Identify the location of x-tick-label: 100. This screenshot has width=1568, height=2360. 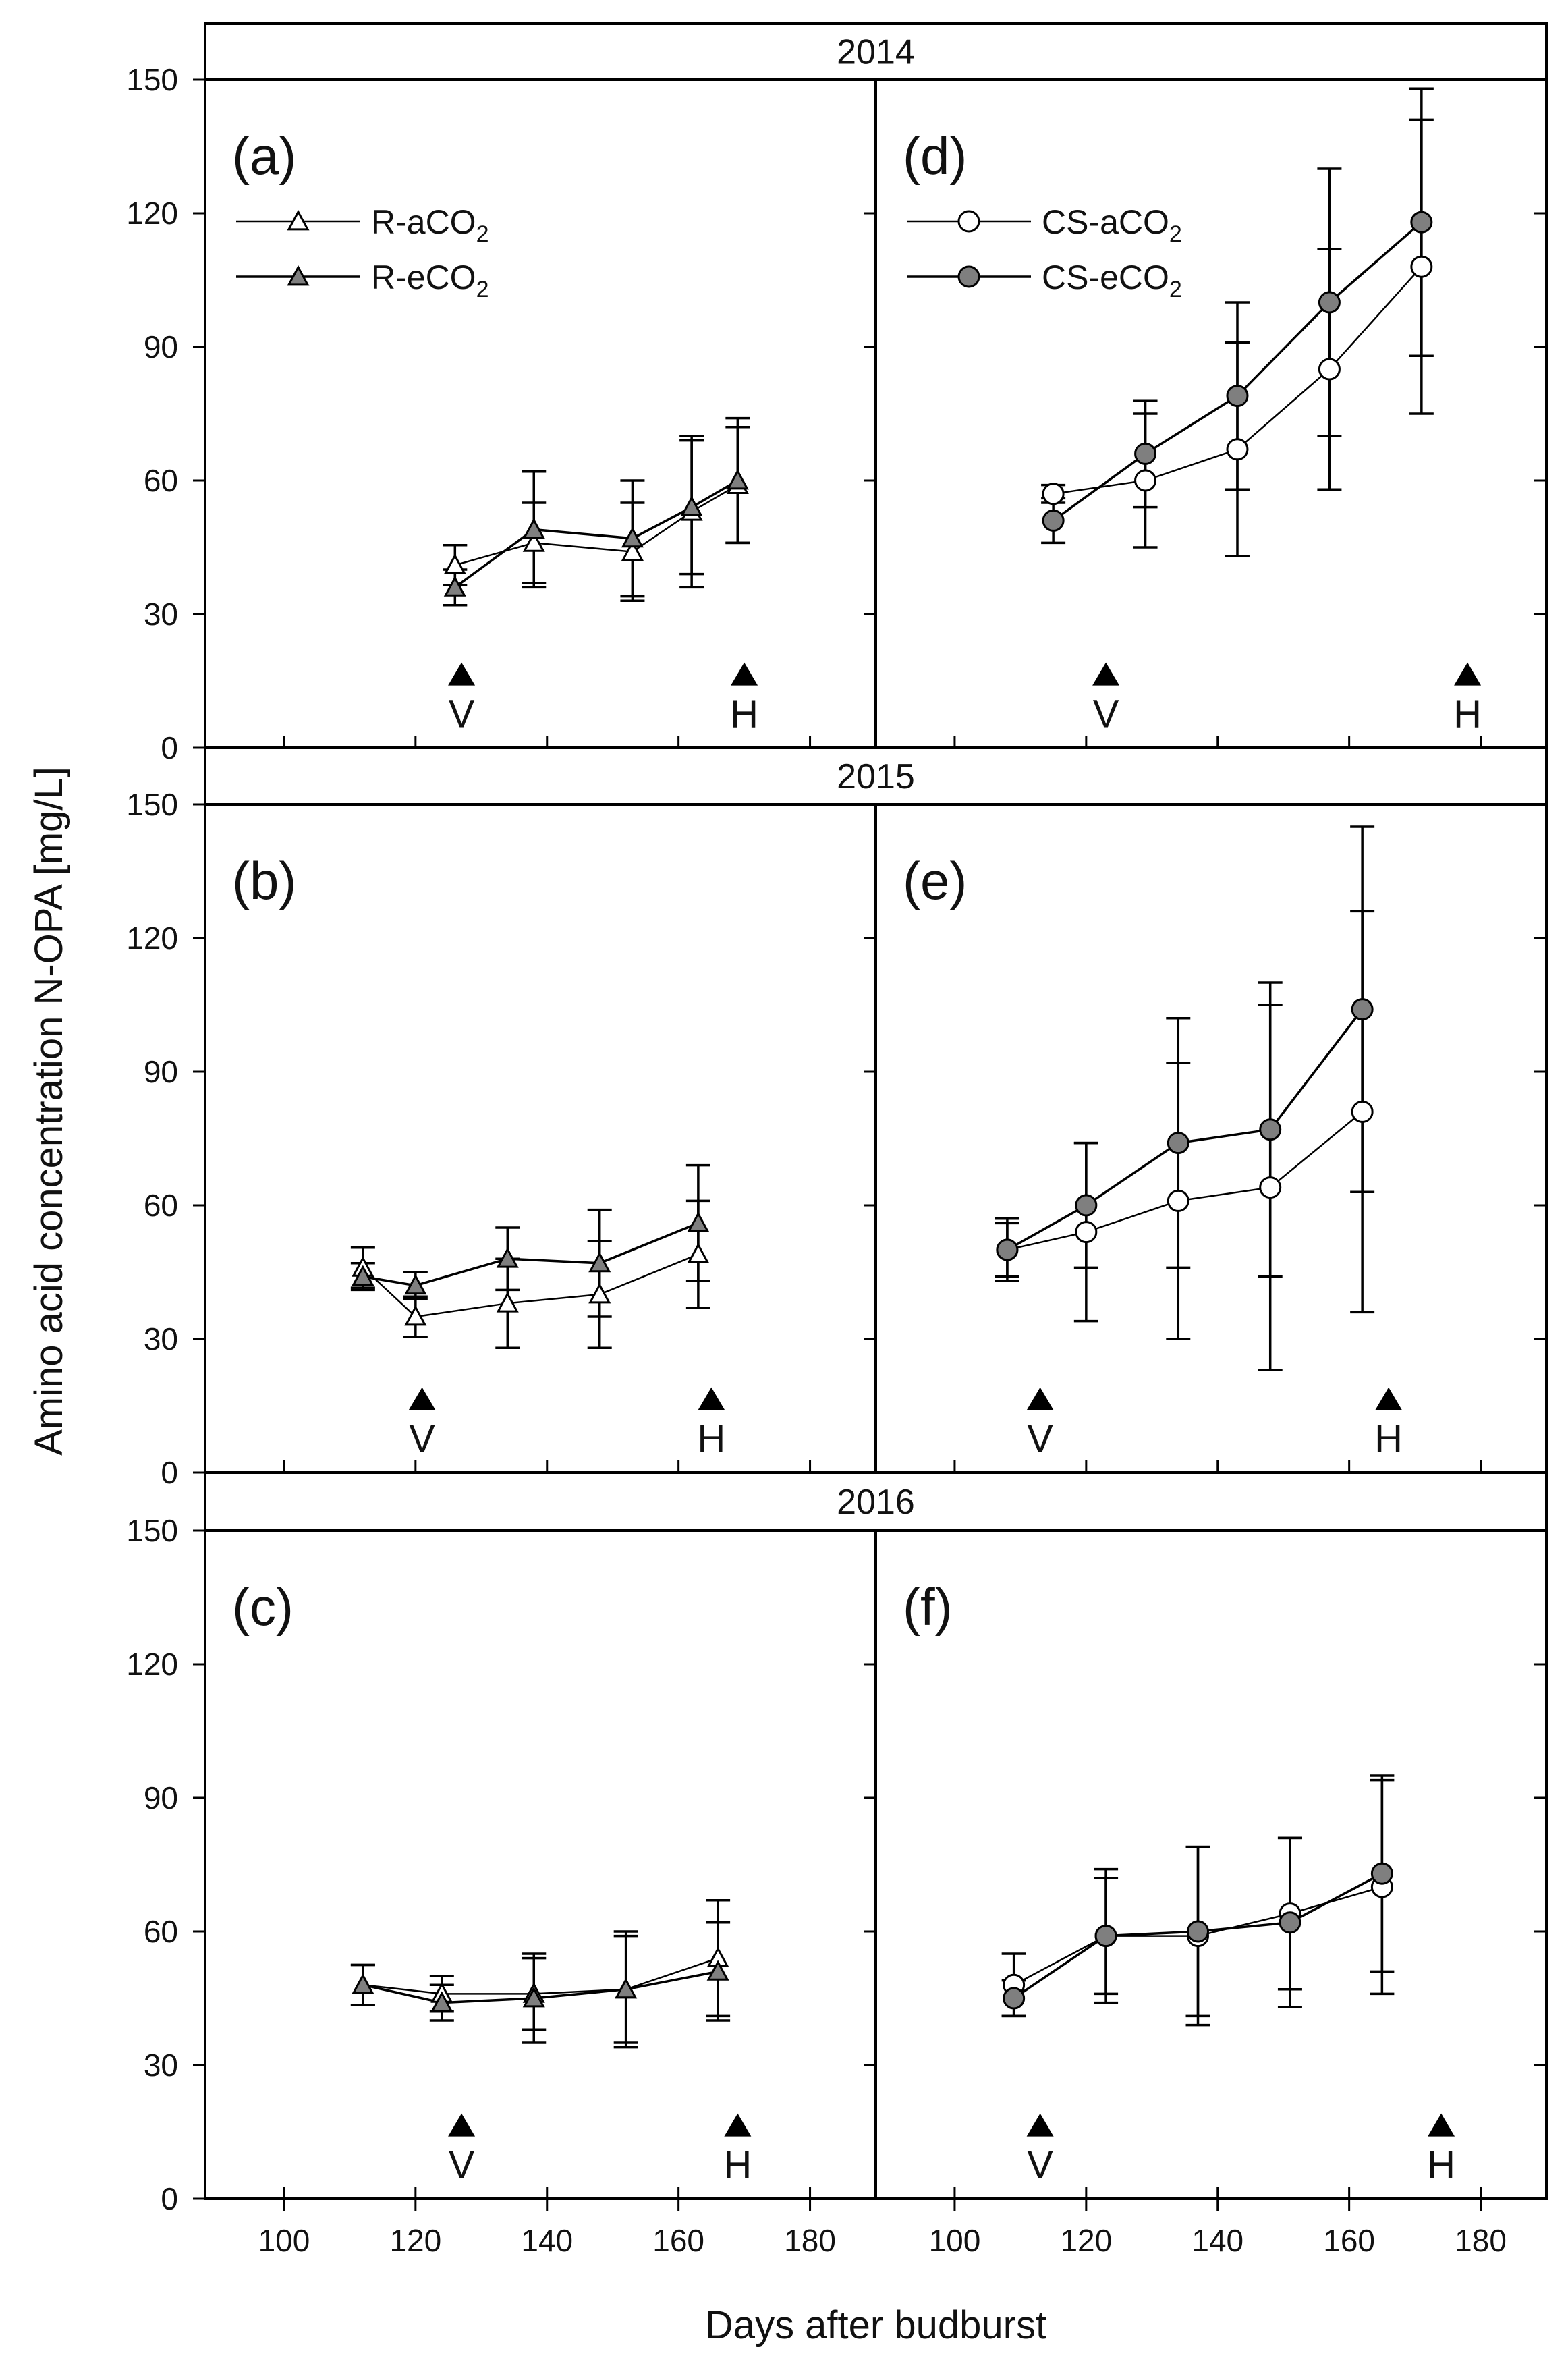
(284, 2240).